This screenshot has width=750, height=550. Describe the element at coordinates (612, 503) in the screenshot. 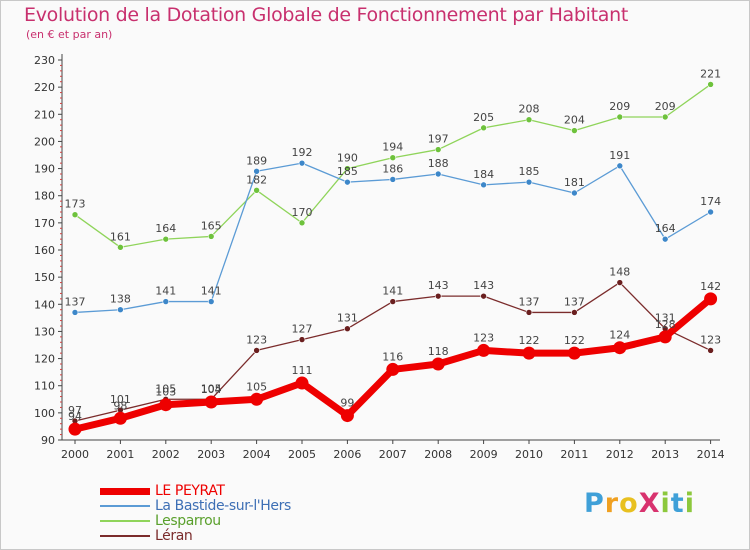

I see `logo-letter: r` at that location.